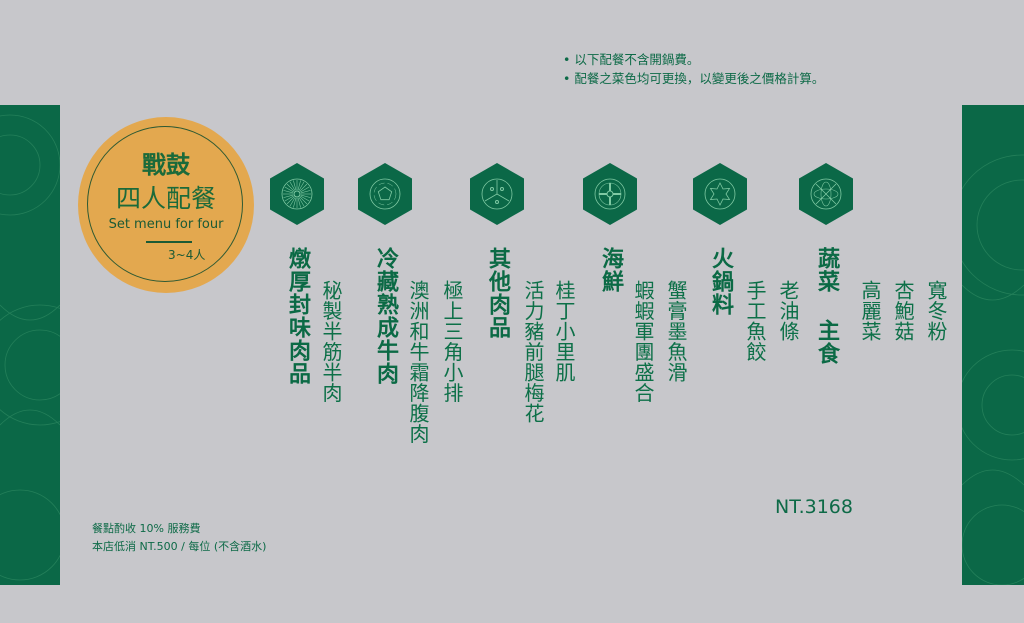  Describe the element at coordinates (418, 362) in the screenshot. I see `menu-item: 澳洲和牛霜降腹肉` at that location.